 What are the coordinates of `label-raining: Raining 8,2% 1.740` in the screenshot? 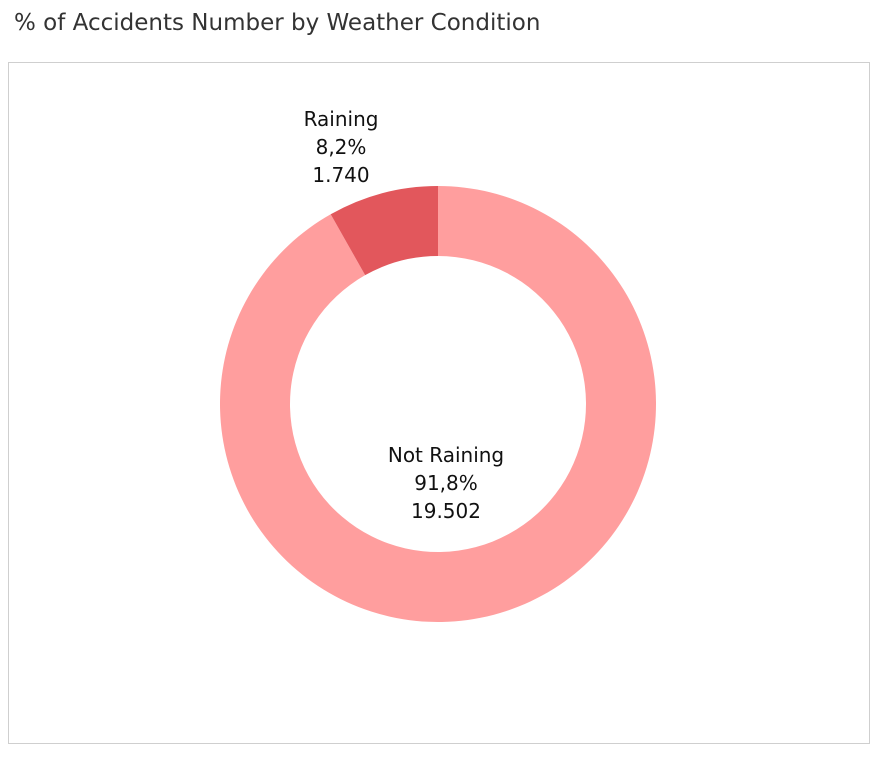 It's located at (341, 147).